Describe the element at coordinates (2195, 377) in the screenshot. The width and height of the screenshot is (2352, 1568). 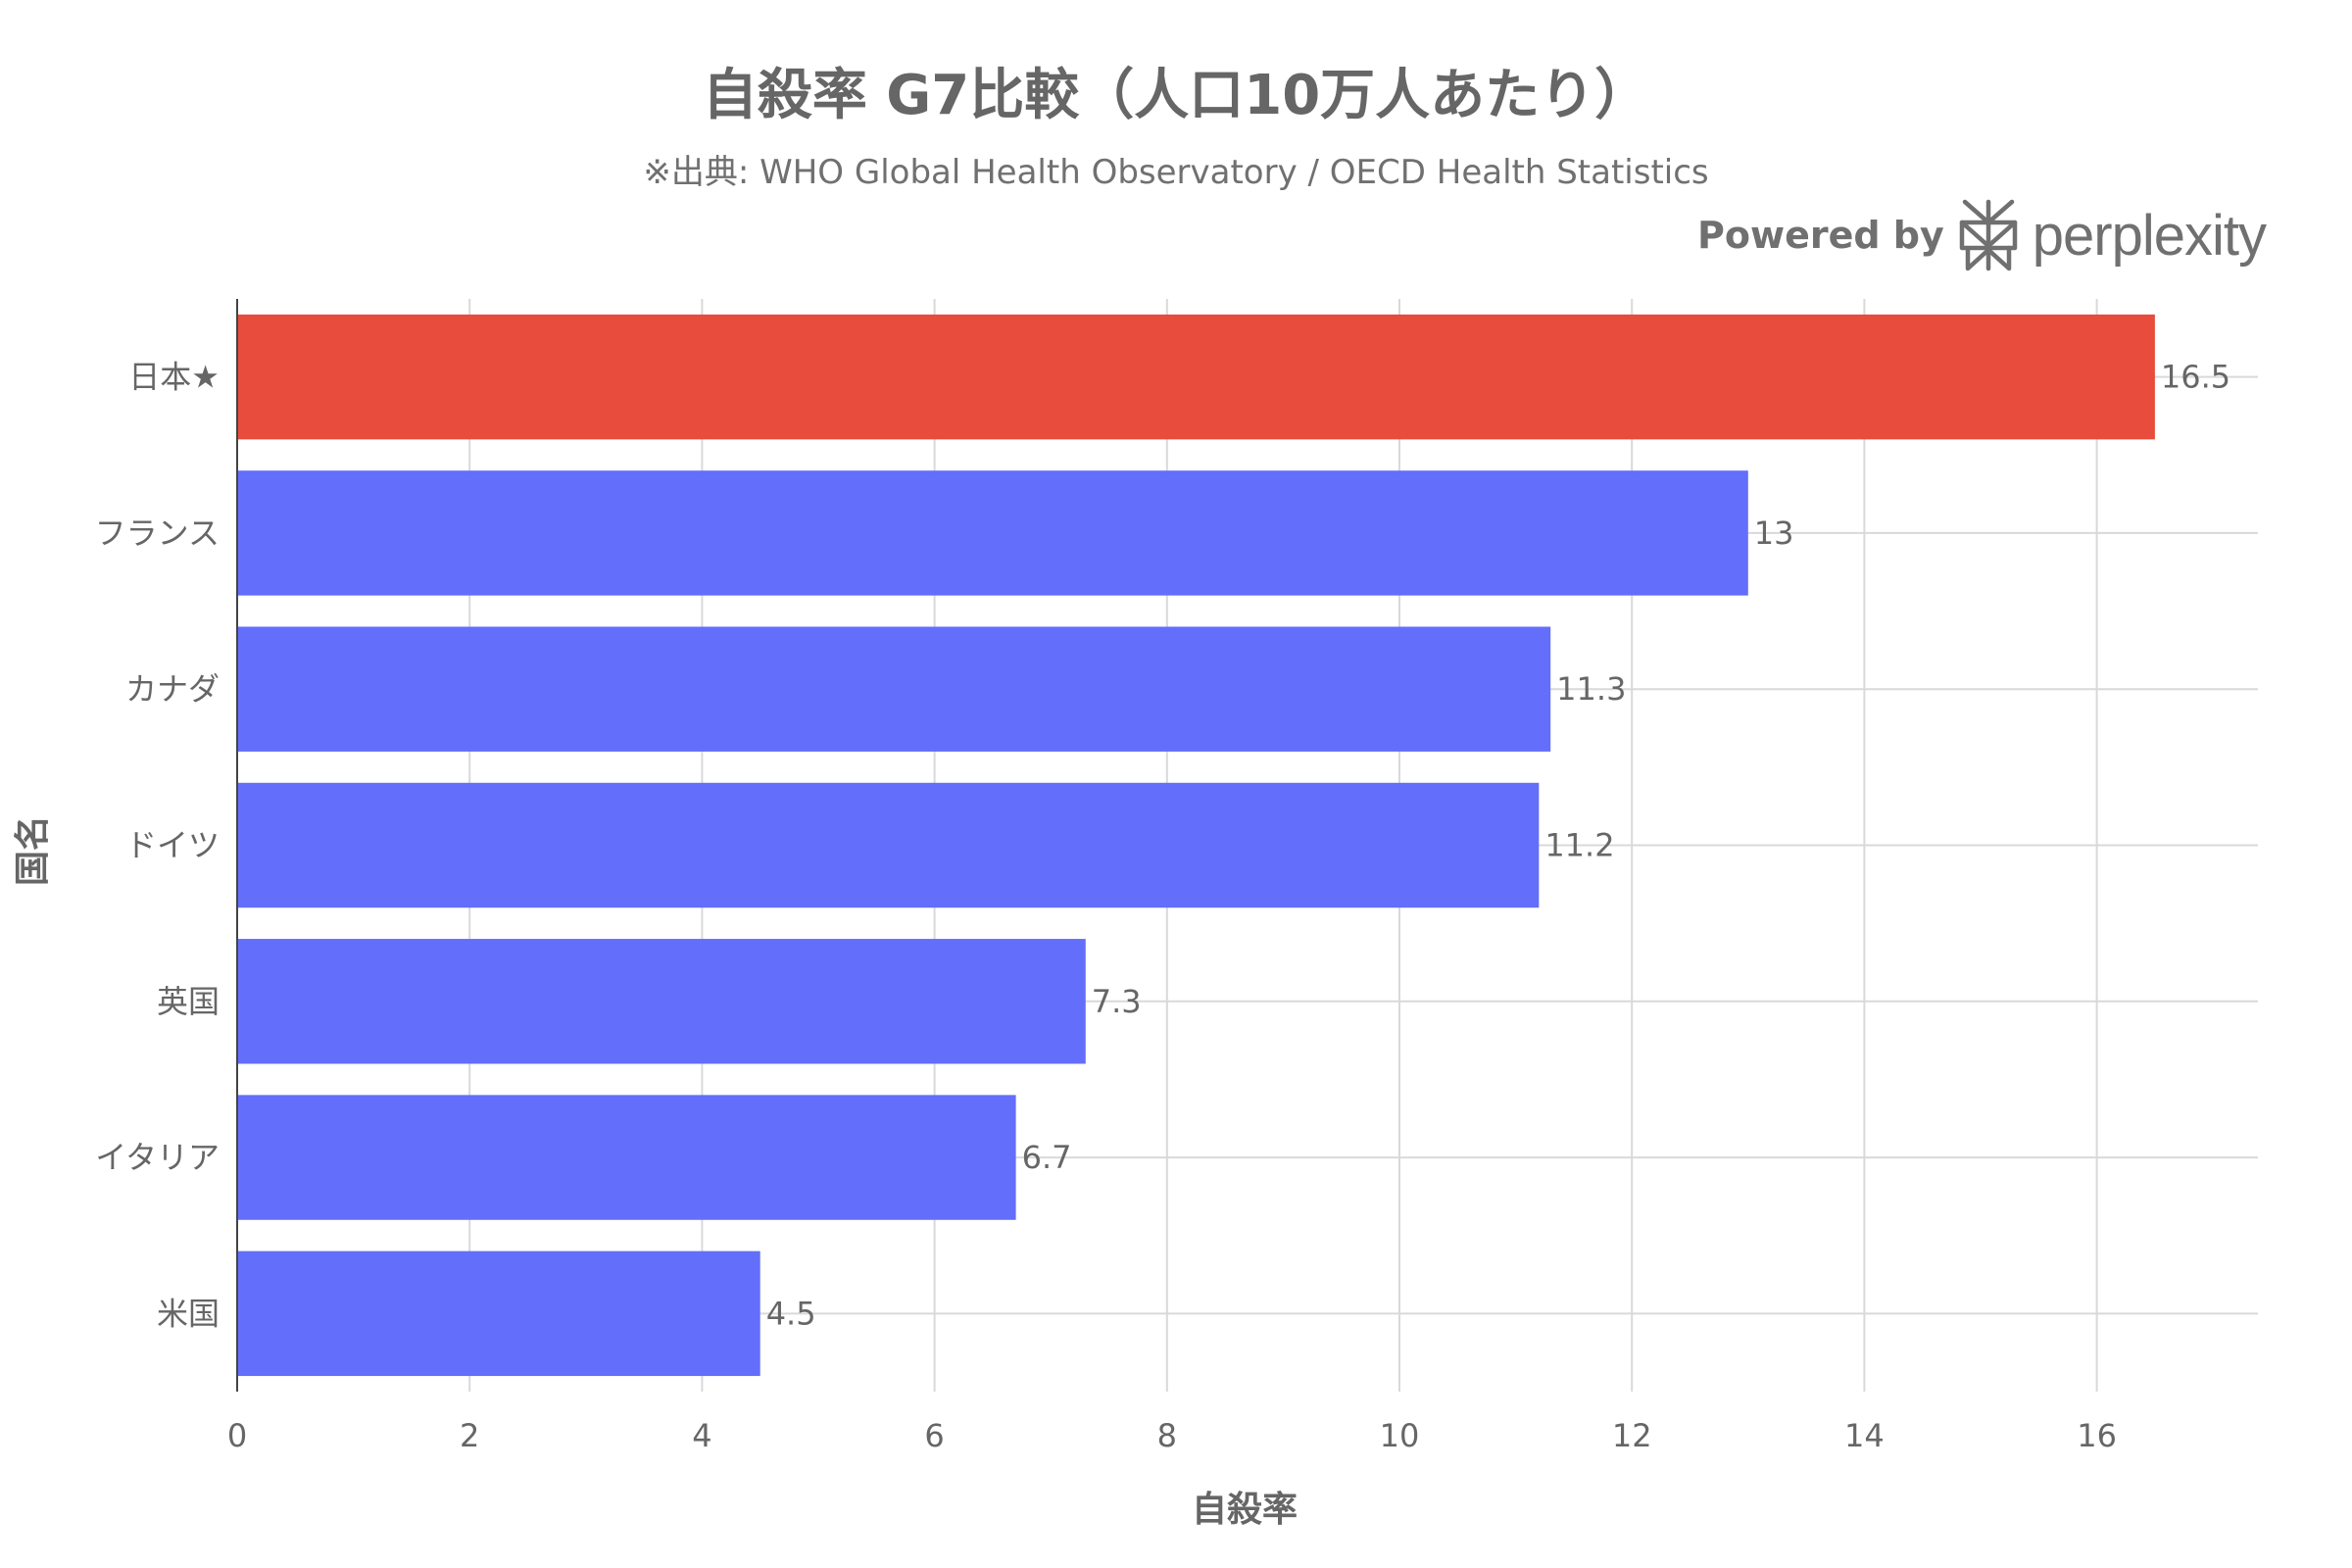
I see `value-label: 16.5` at that location.